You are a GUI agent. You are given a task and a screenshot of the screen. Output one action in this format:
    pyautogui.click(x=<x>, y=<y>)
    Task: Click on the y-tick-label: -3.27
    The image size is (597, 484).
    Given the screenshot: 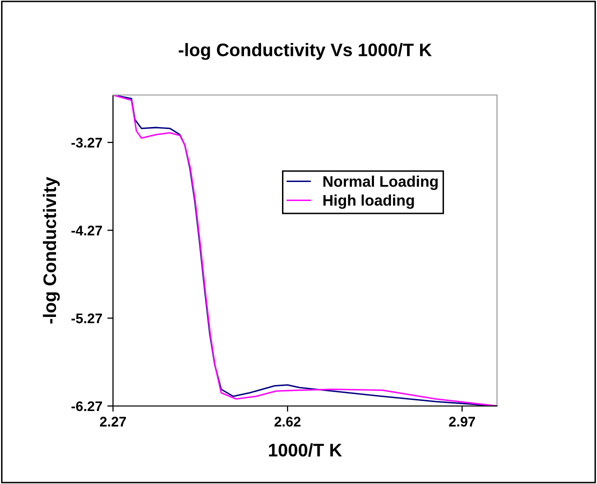 What is the action you would take?
    pyautogui.click(x=86, y=143)
    